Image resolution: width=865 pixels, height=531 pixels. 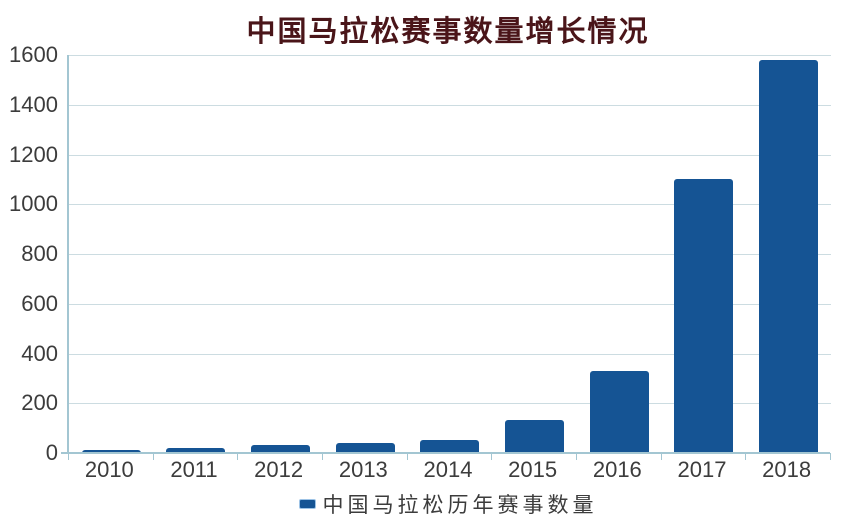 What do you see at coordinates (109, 469) in the screenshot?
I see `x-axis-label: 2010` at bounding box center [109, 469].